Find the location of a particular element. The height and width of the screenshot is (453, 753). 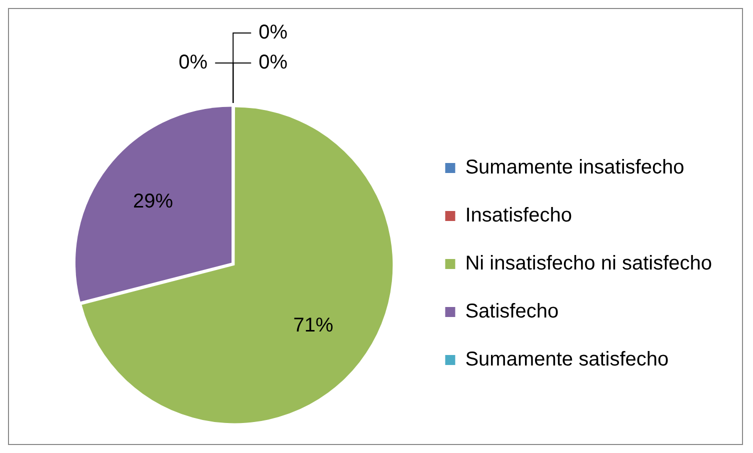

legend-label: Ni insatisfecho ni satisfecho is located at coordinates (588, 263).